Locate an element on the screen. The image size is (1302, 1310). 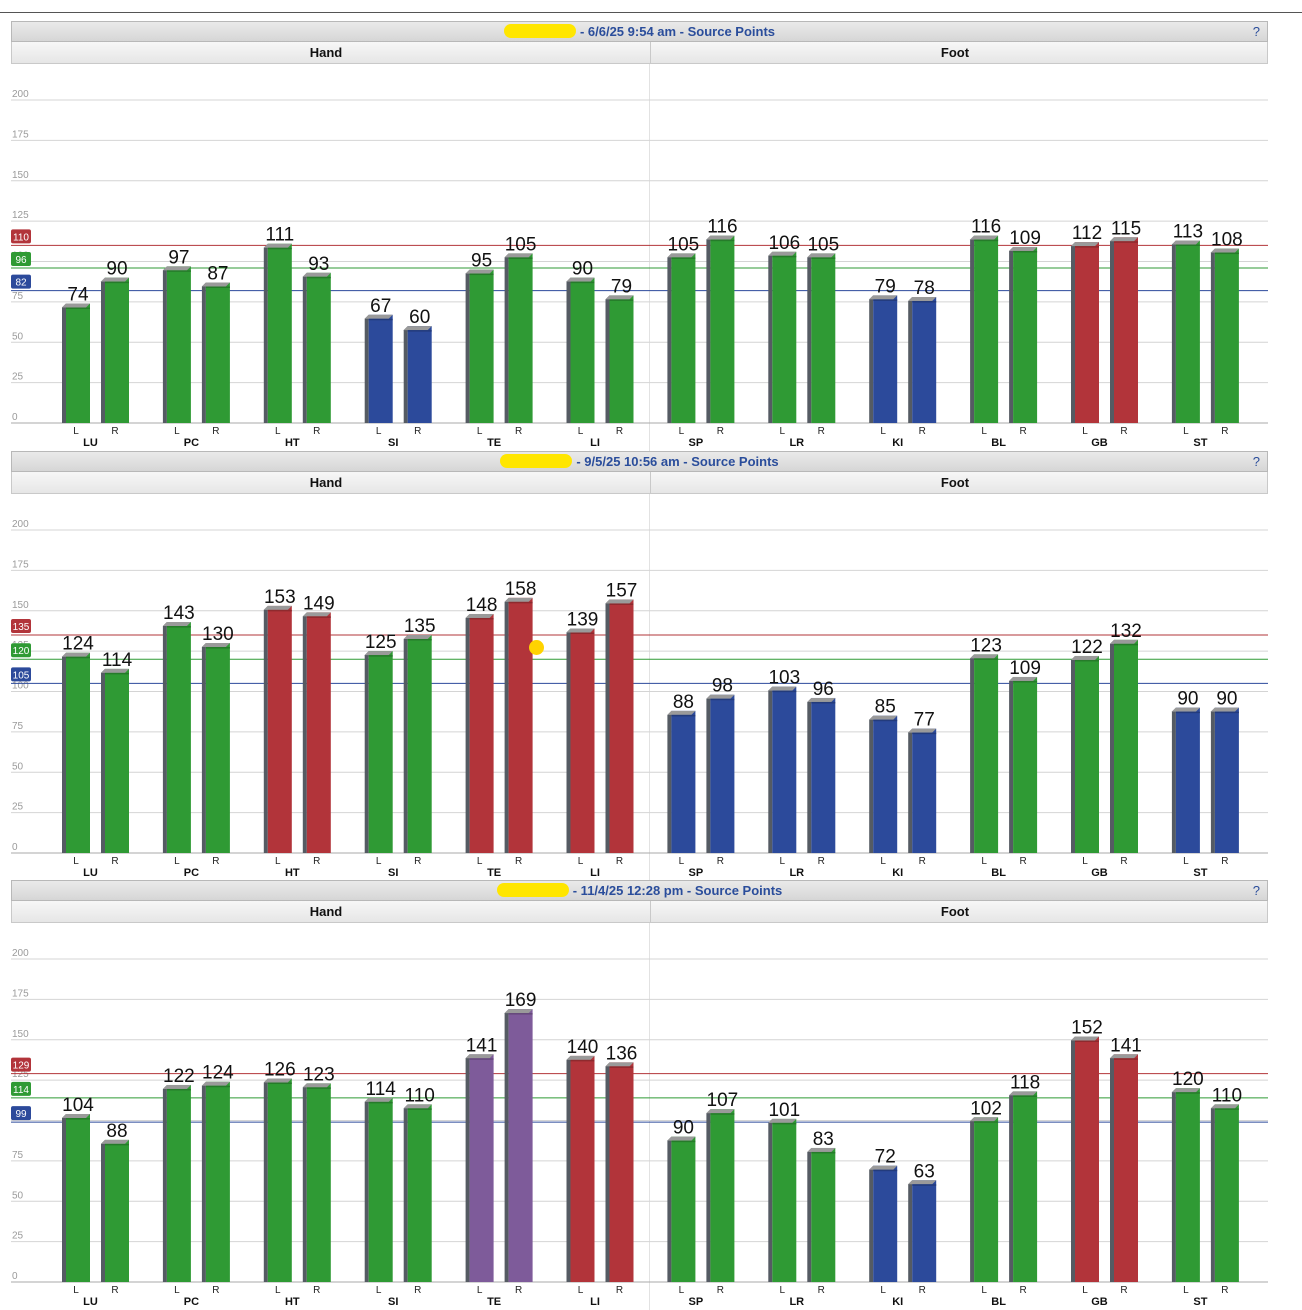
bar-value-label: 143 is located at coordinates (179, 613).